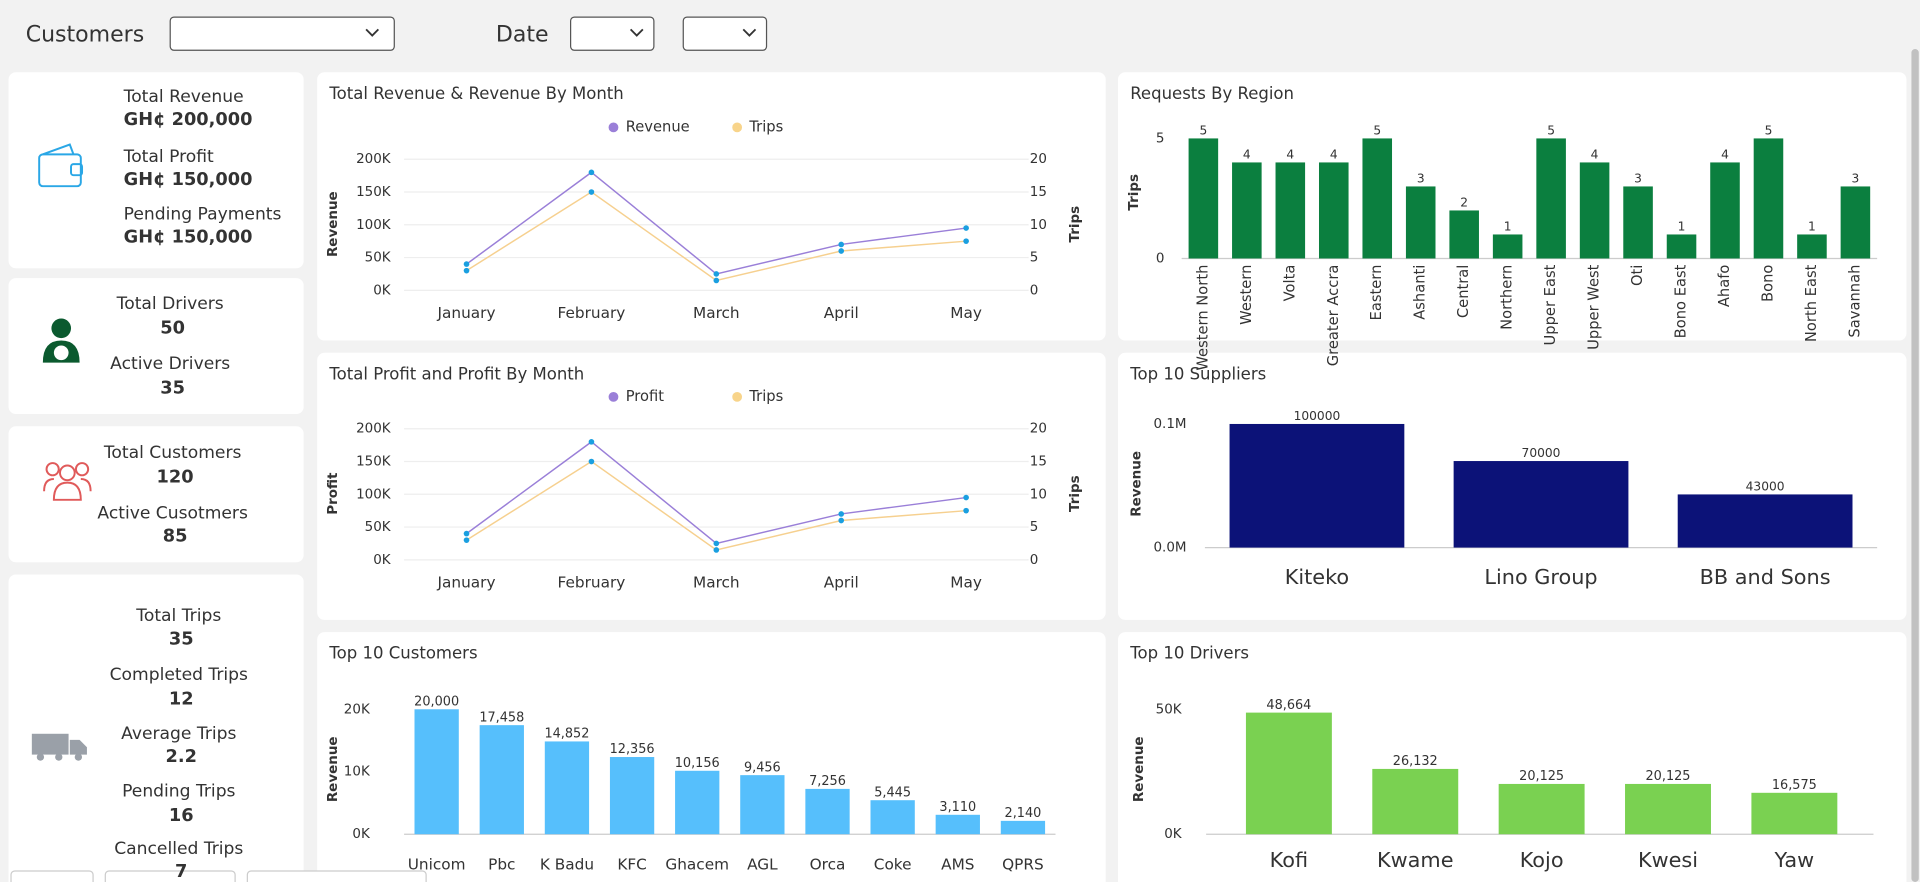 Image resolution: width=1920 pixels, height=882 pixels. What do you see at coordinates (466, 313) in the screenshot?
I see `x-tick-label: January` at bounding box center [466, 313].